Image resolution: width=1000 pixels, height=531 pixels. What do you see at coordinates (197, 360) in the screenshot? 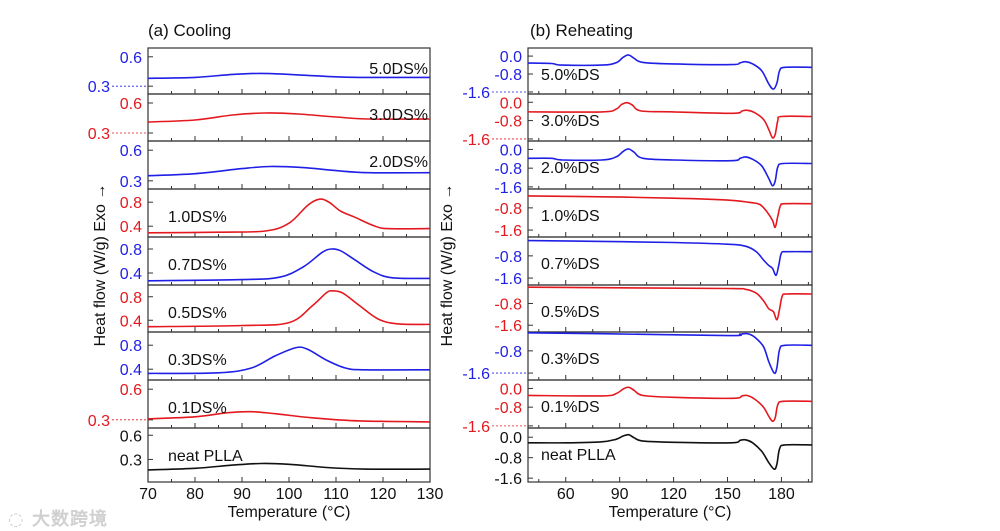
I see `series-label: 0.3DS%` at bounding box center [197, 360].